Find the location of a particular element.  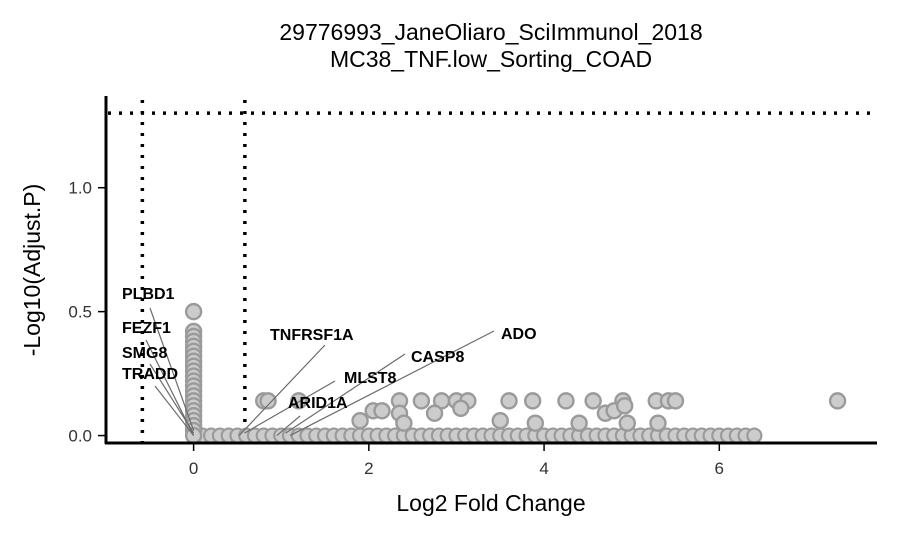

gene-label: SMG8 is located at coordinates (144, 353).